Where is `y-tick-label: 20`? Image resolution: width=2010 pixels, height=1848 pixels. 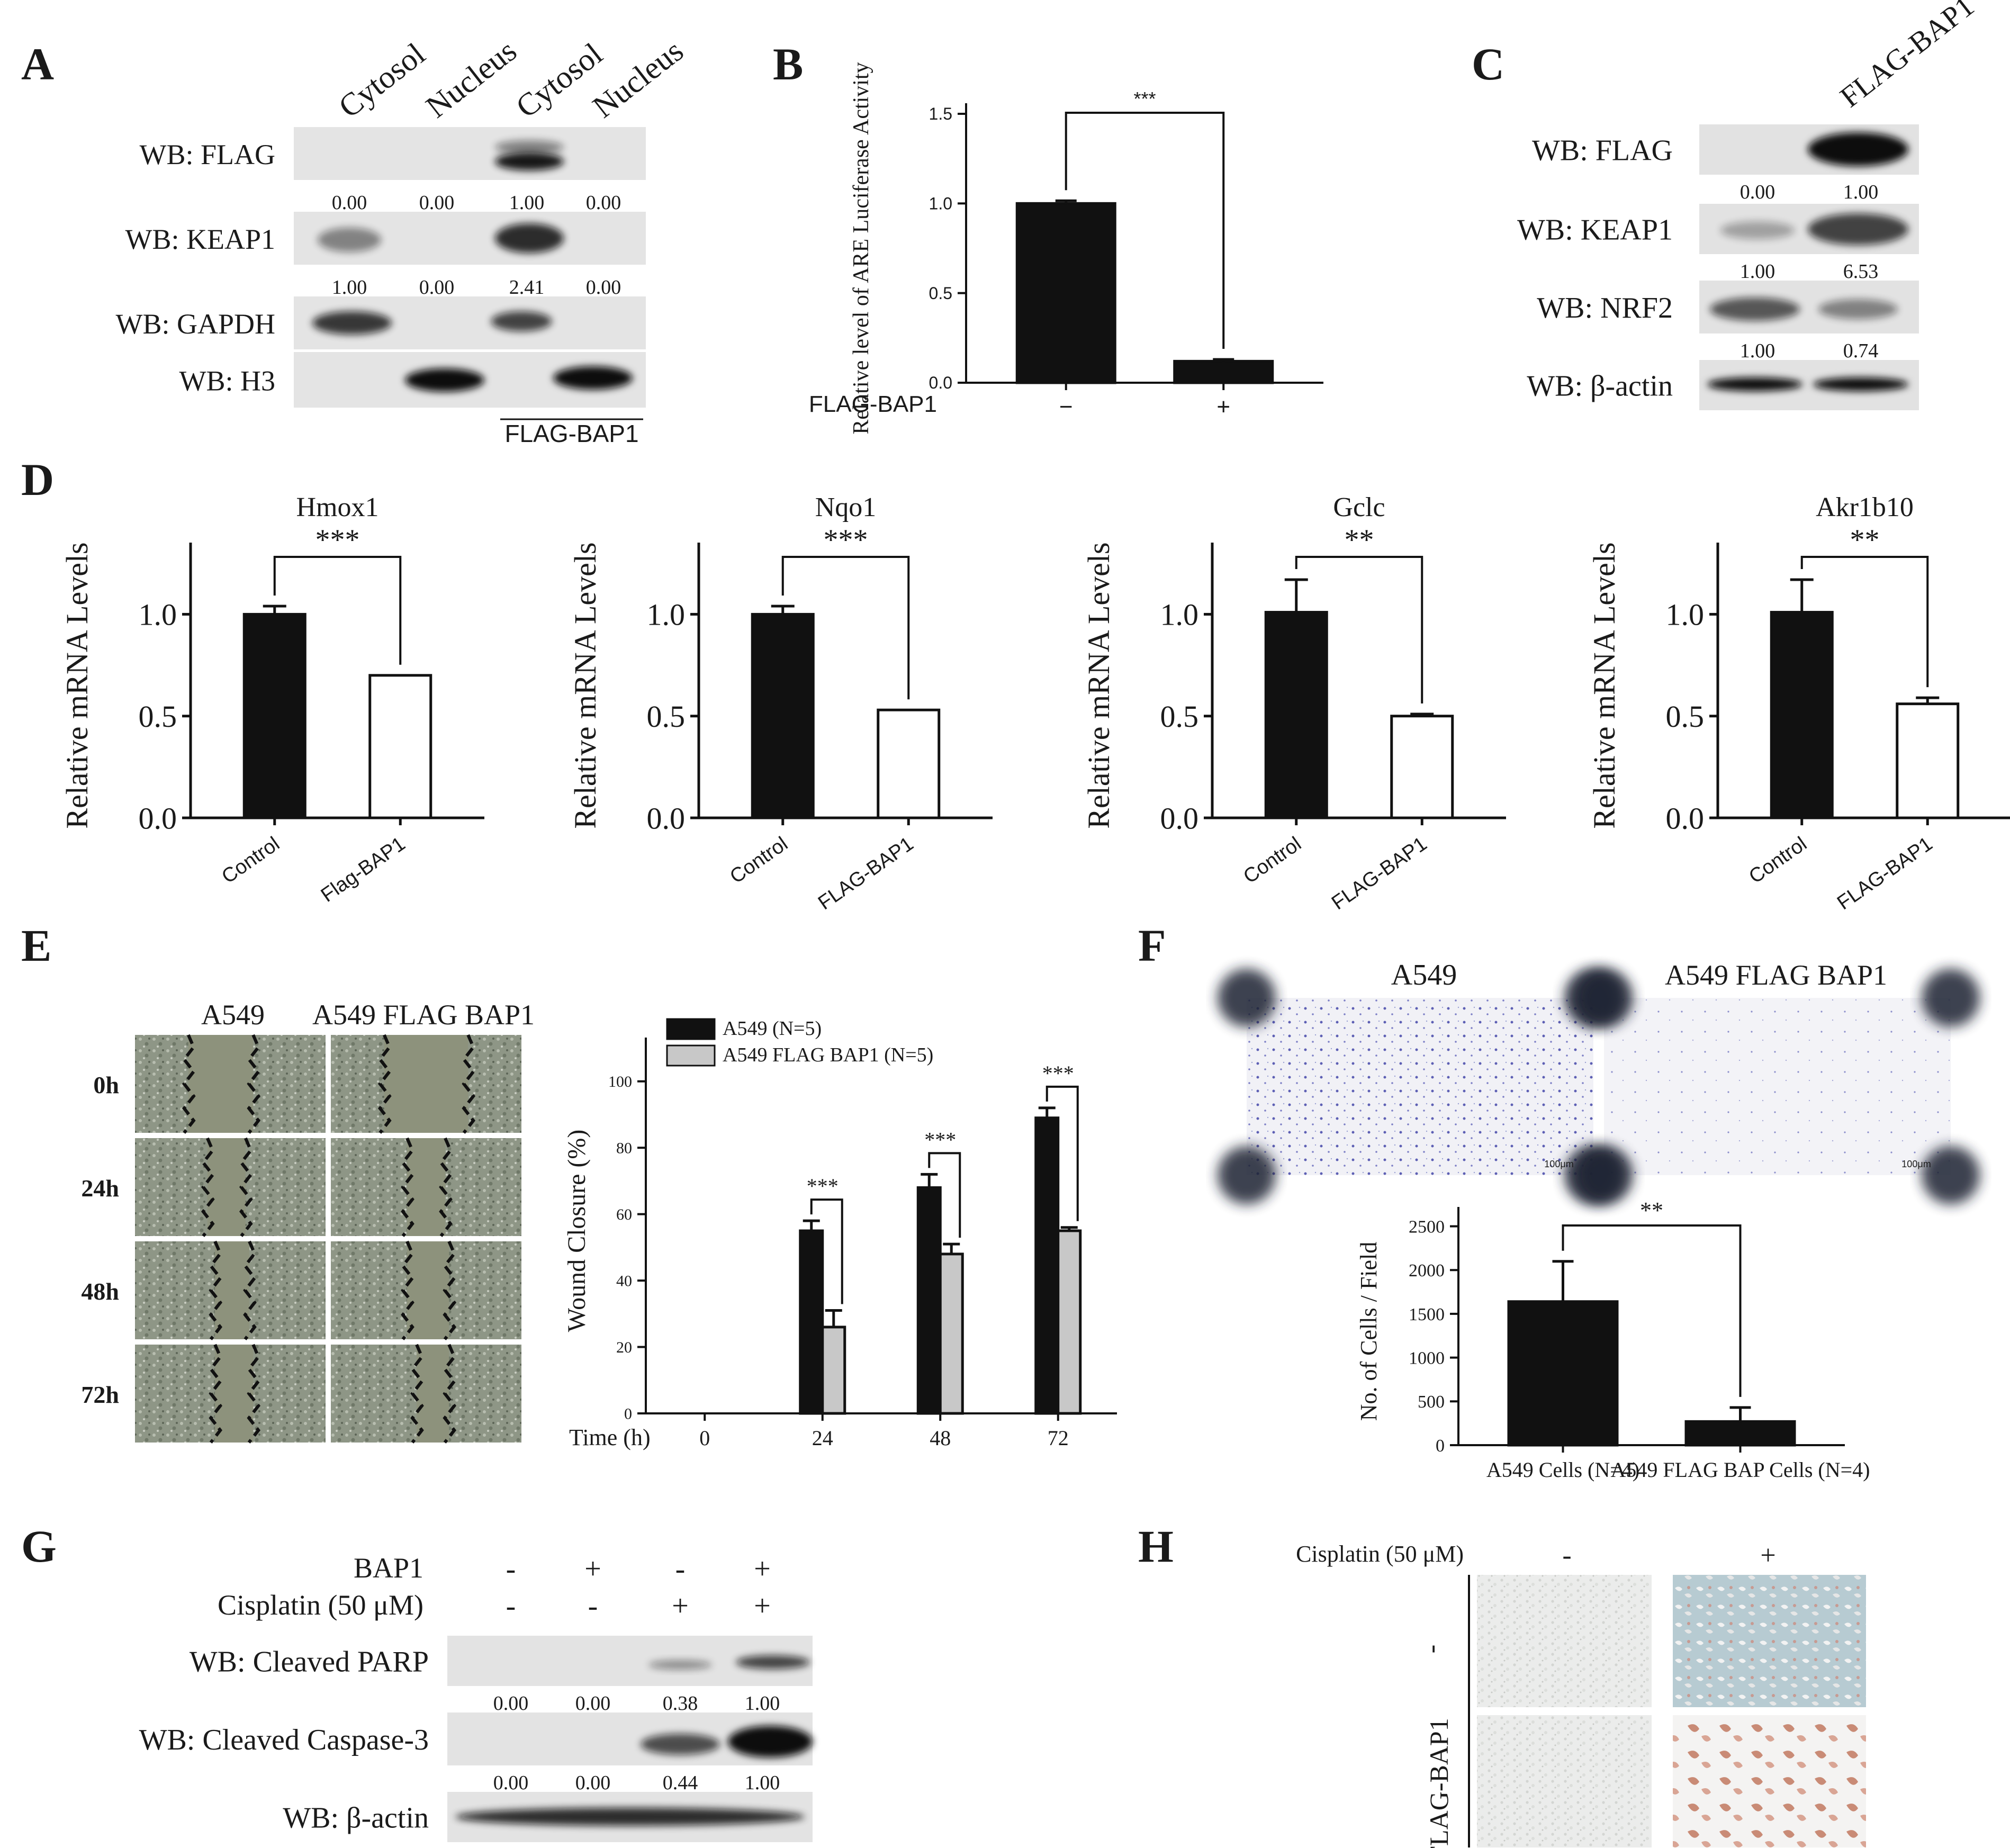 y-tick-label: 20 is located at coordinates (624, 1347).